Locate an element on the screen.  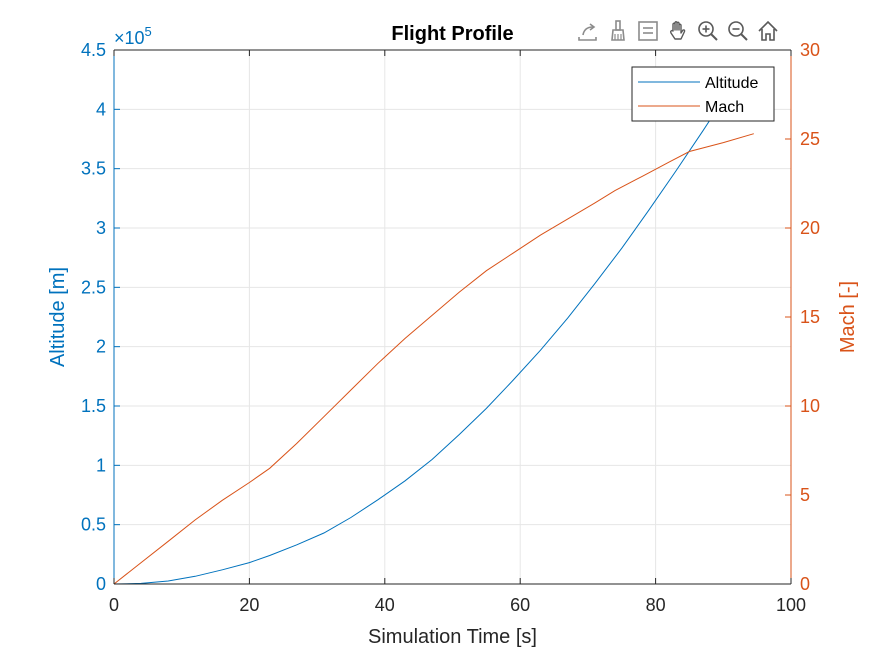
x-tick-label: 0 is located at coordinates (114, 605).